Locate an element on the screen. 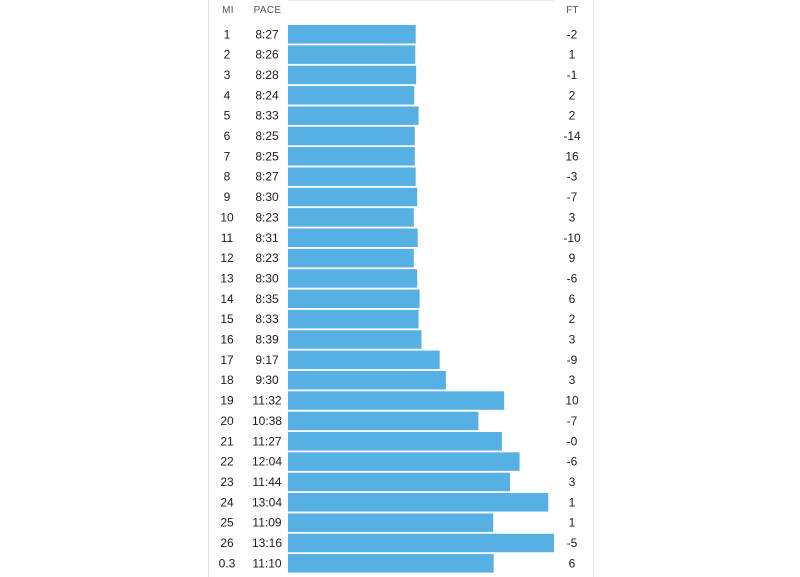 This screenshot has width=800, height=577. mile-label: 7 is located at coordinates (227, 156).